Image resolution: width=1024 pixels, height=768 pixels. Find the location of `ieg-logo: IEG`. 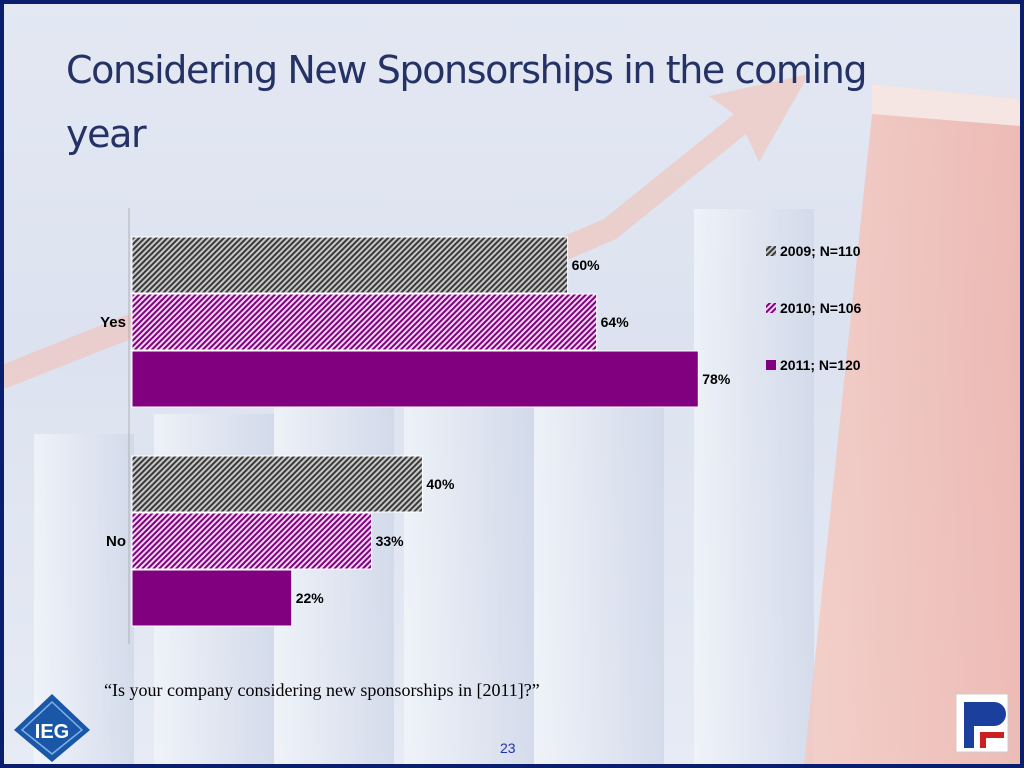

ieg-logo: IEG is located at coordinates (52, 728).